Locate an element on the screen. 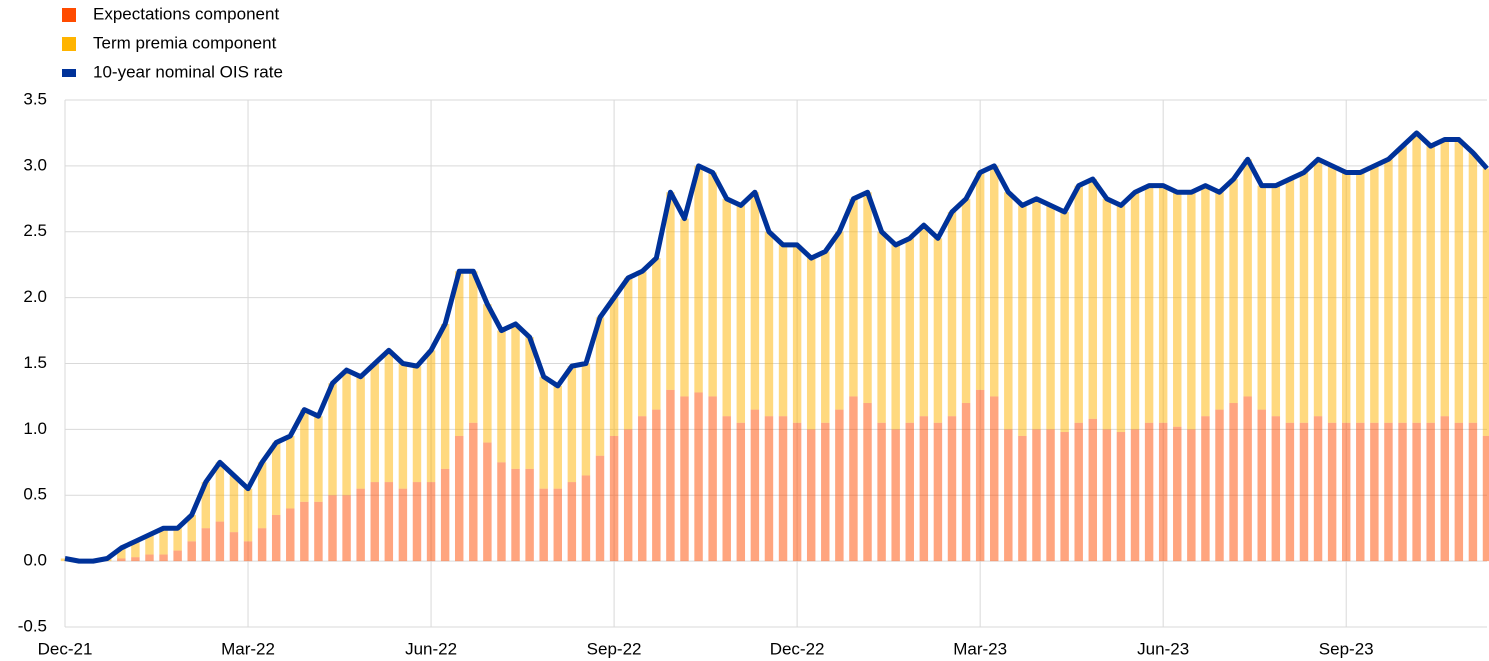 The image size is (1489, 661). y-tick-label: 3.5 is located at coordinates (35, 98).